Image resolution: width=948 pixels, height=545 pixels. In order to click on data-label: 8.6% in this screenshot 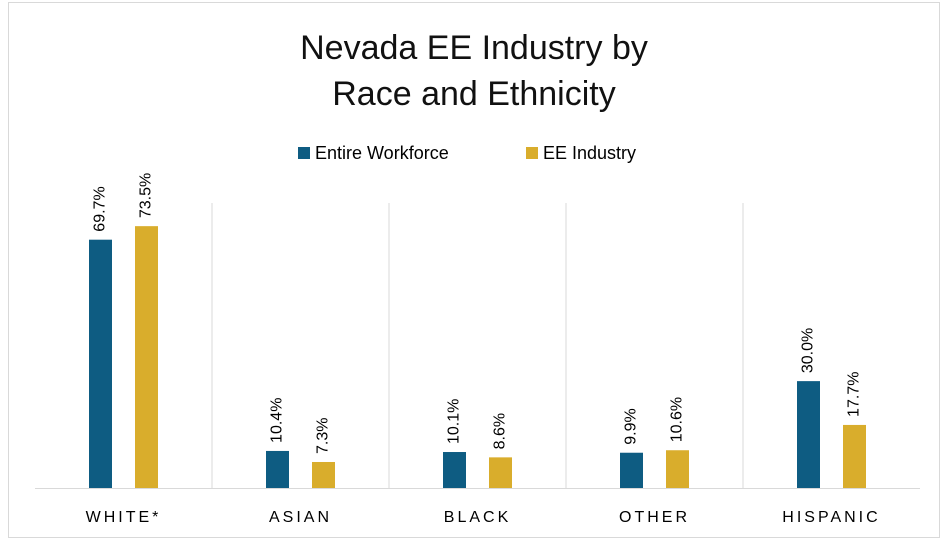, I will do `click(500, 431)`.